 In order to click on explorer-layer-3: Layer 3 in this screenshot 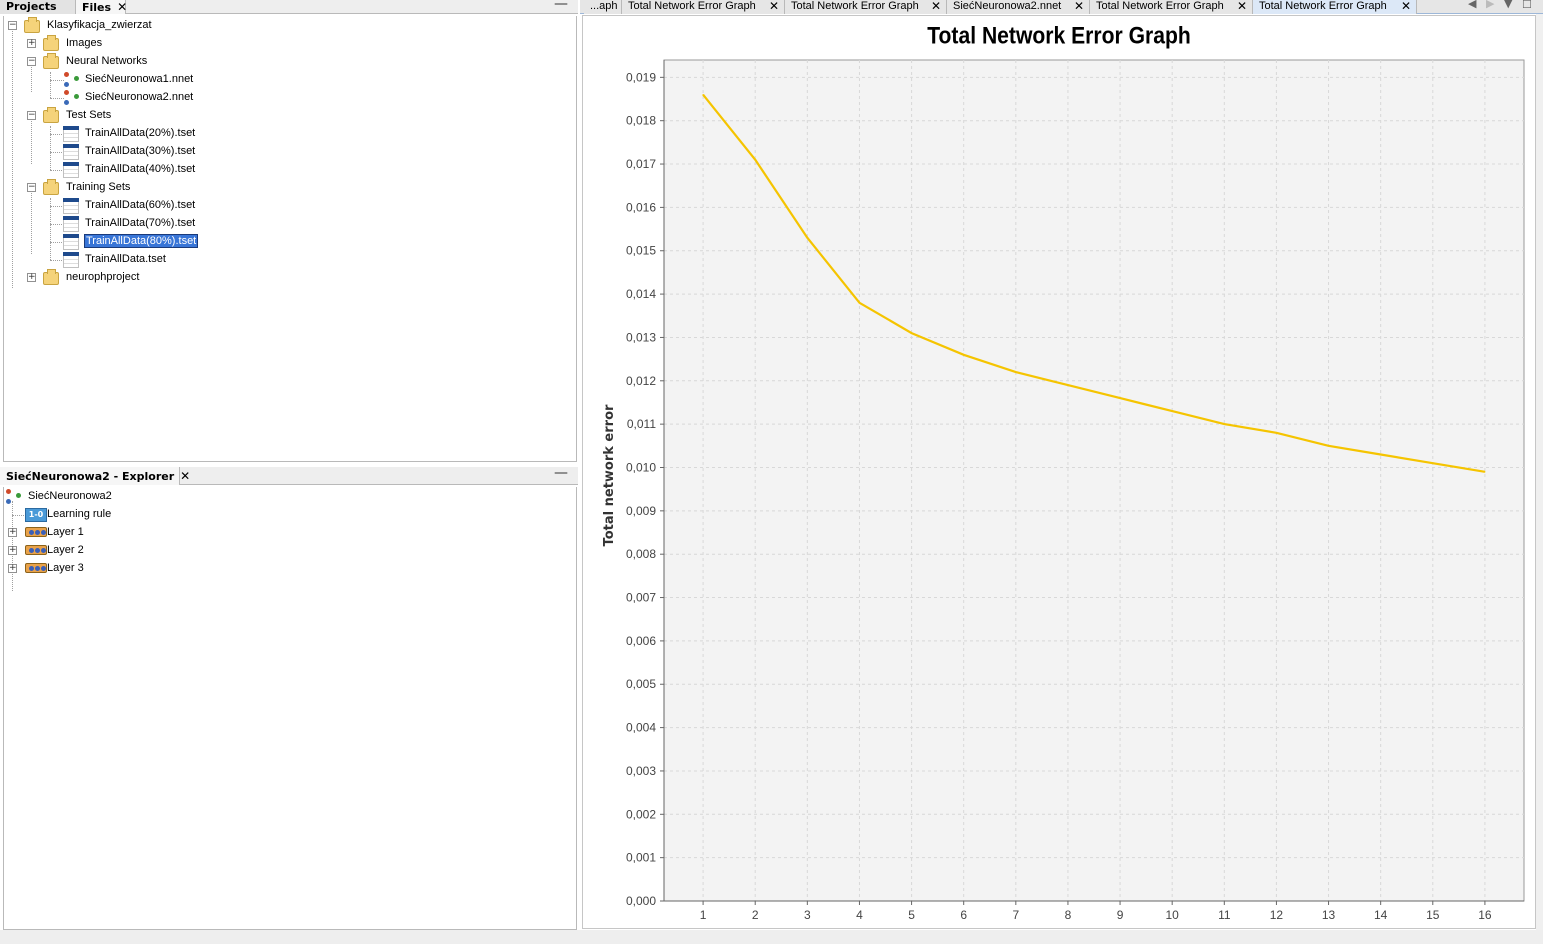, I will do `click(65, 568)`.